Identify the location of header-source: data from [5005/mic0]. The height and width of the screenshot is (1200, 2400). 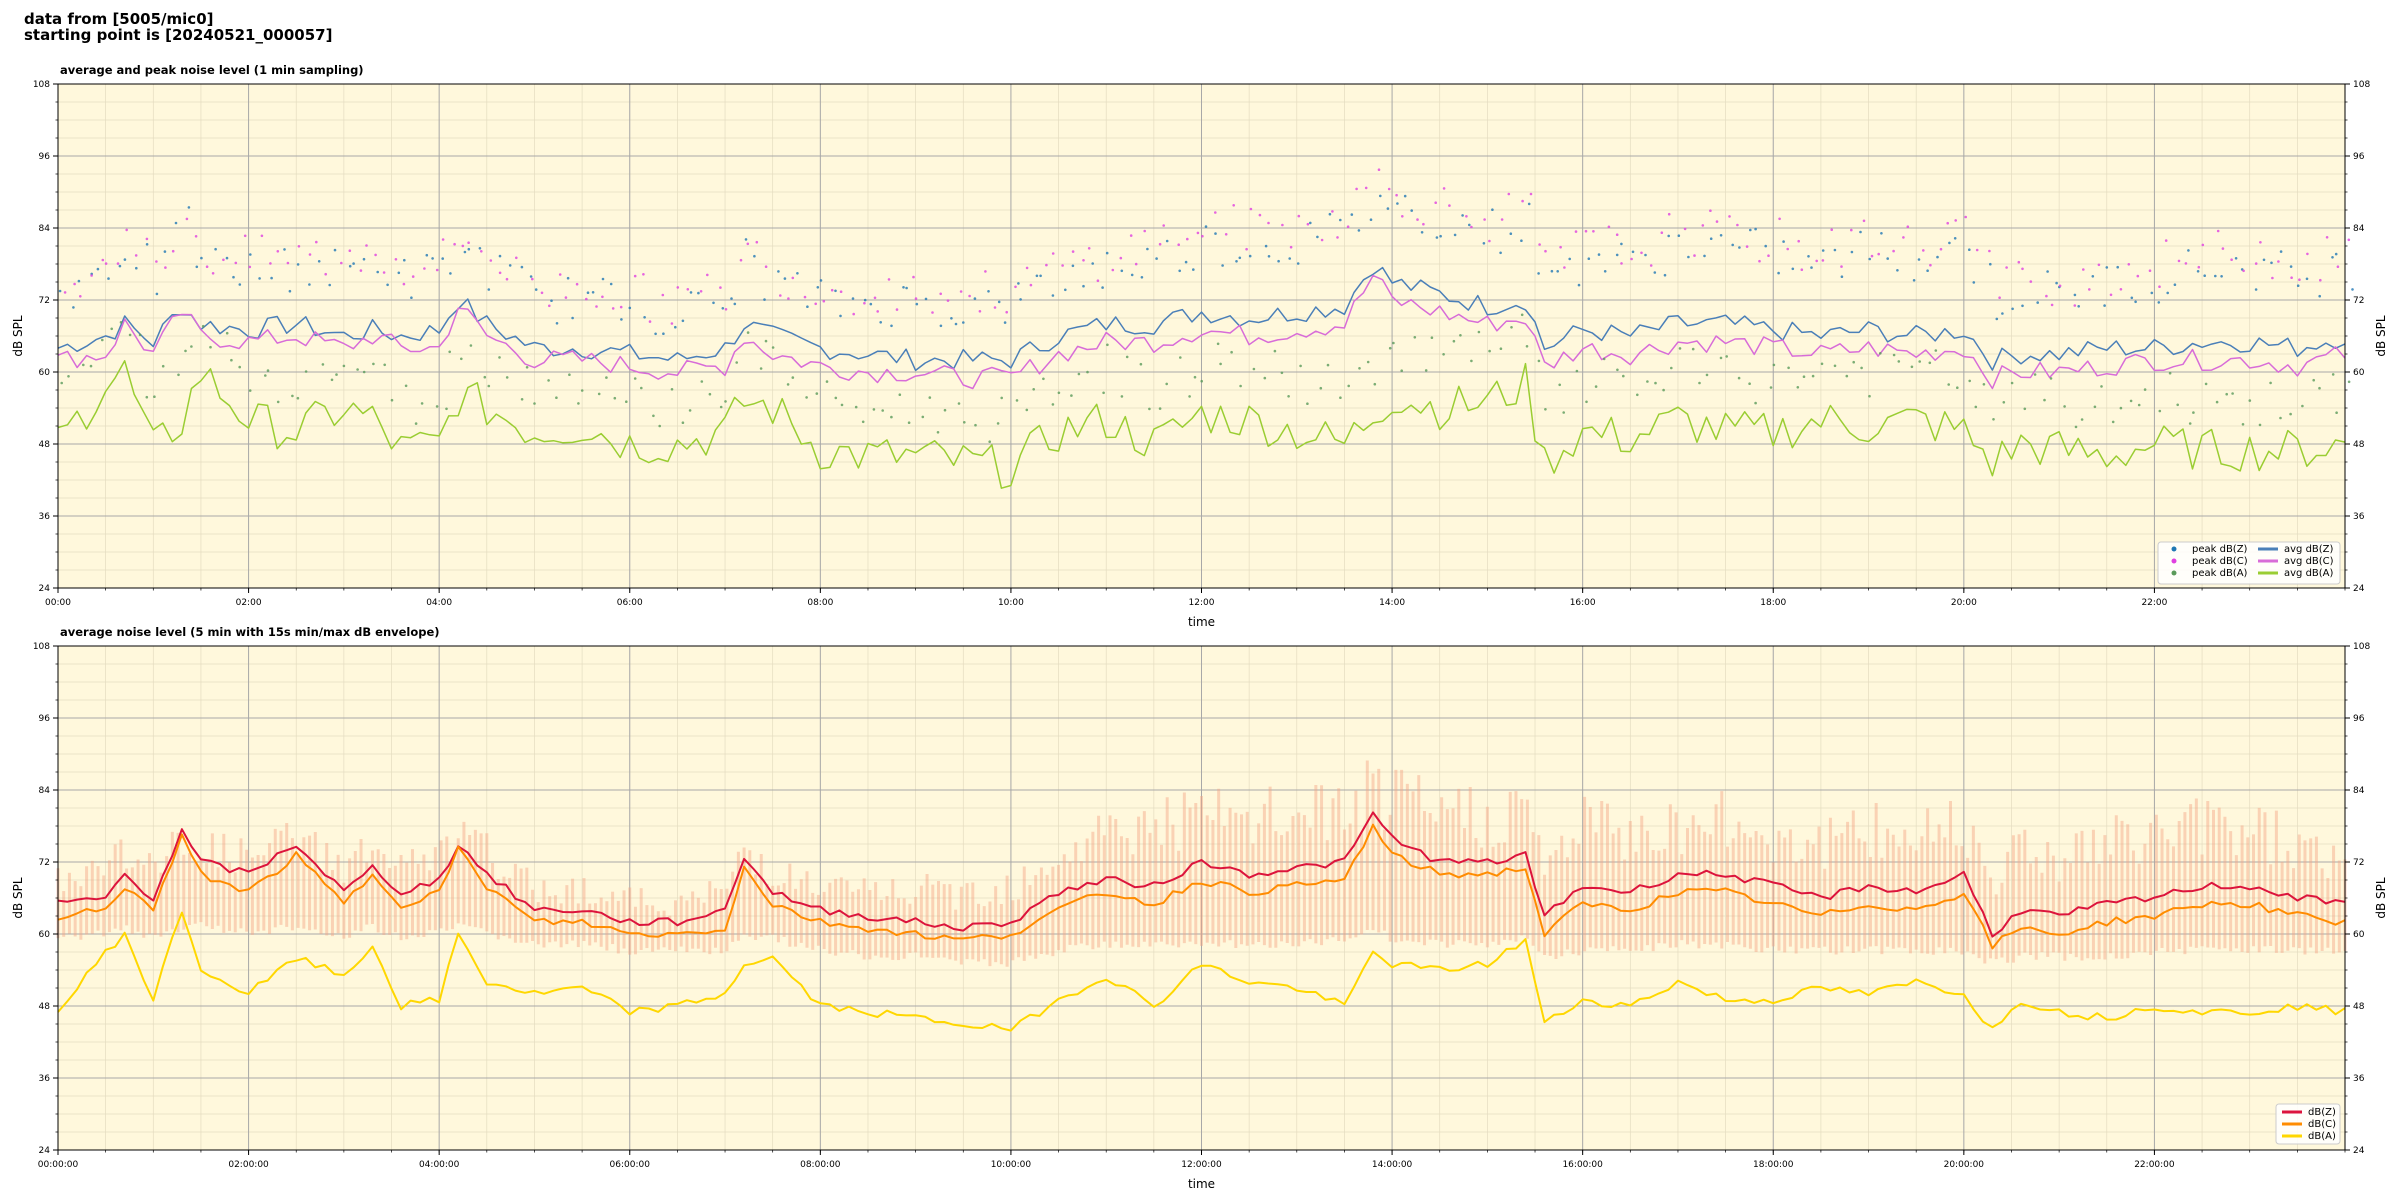
(119, 19).